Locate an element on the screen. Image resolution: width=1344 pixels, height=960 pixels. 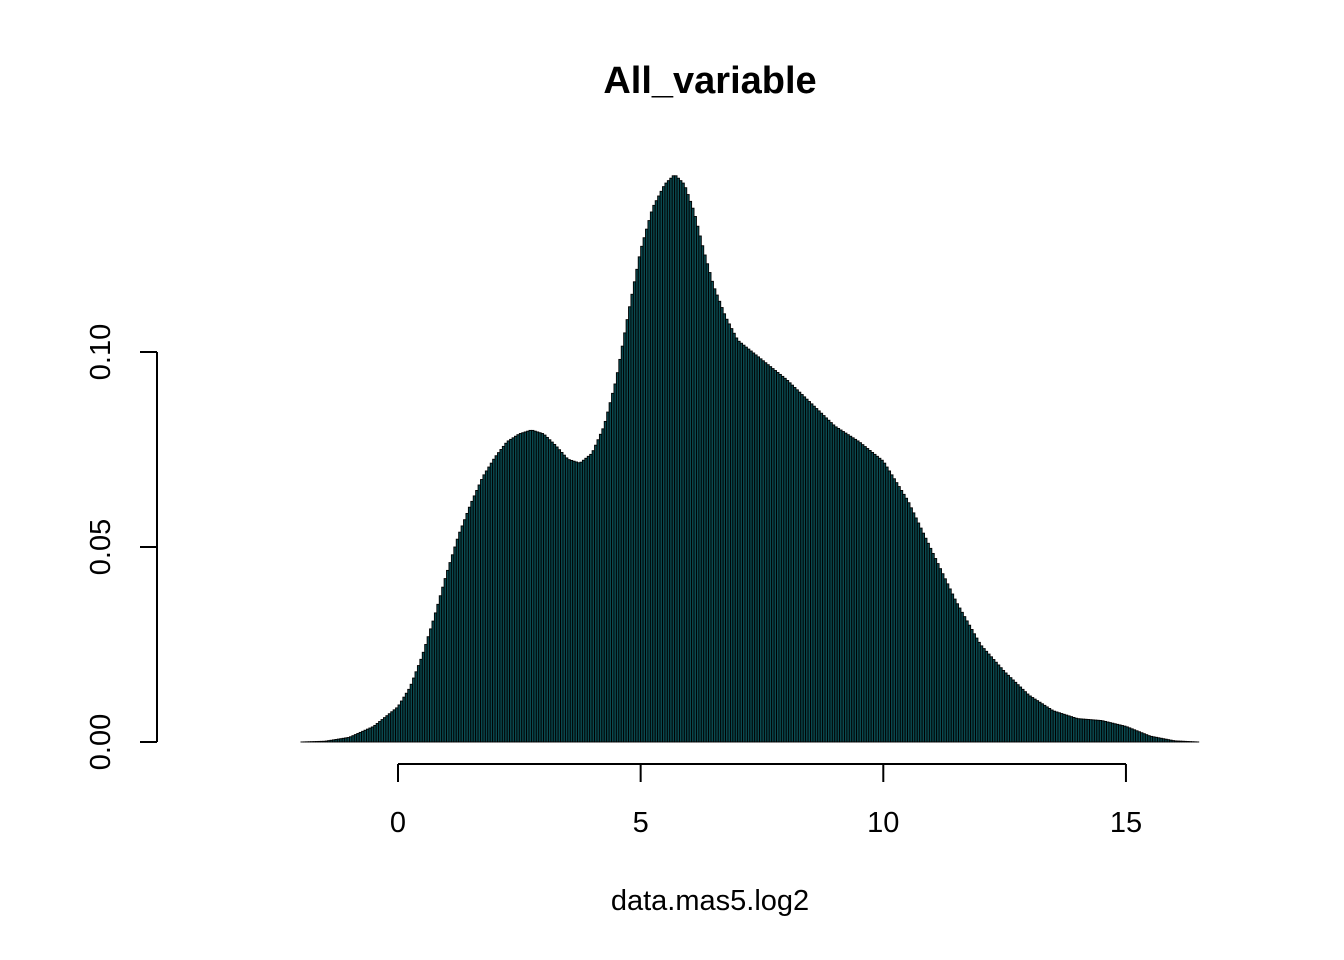
y-tick-label: 0.10 is located at coordinates (101, 352).